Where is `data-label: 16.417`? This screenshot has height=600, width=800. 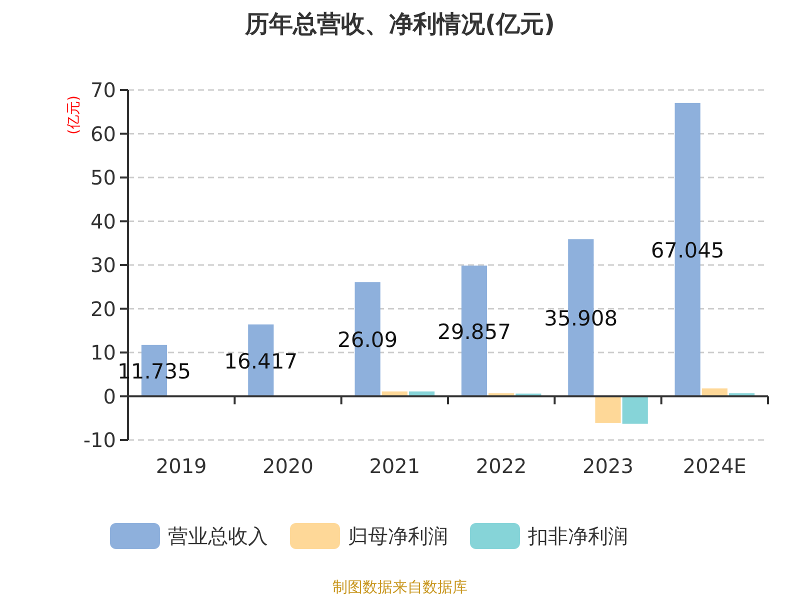
data-label: 16.417 is located at coordinates (261, 361).